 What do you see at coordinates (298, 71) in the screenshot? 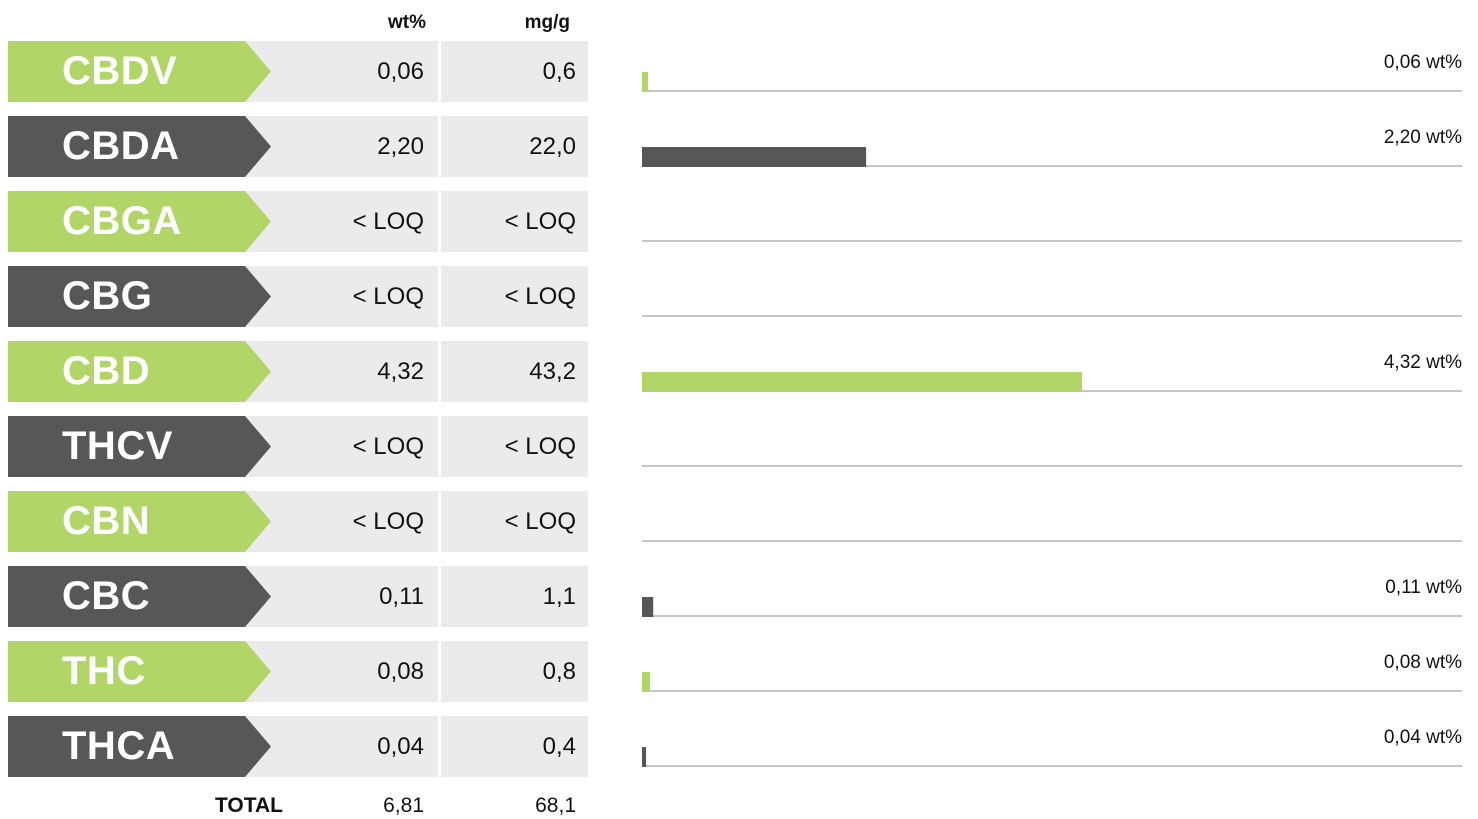
I see `table-row: CBDV 0,06 0,6` at bounding box center [298, 71].